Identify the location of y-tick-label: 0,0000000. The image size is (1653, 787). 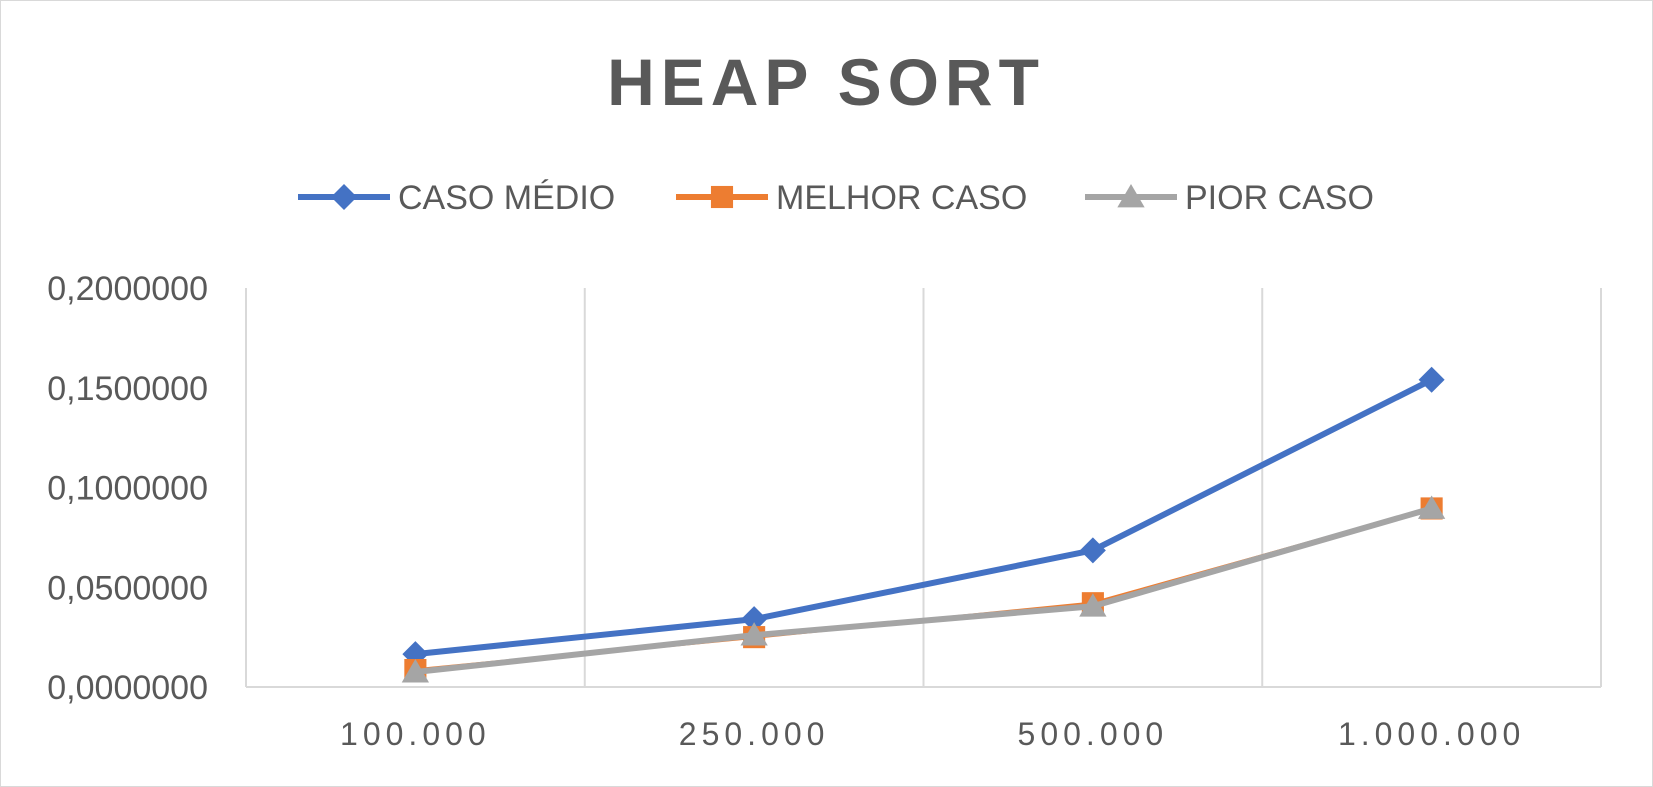
(127, 688).